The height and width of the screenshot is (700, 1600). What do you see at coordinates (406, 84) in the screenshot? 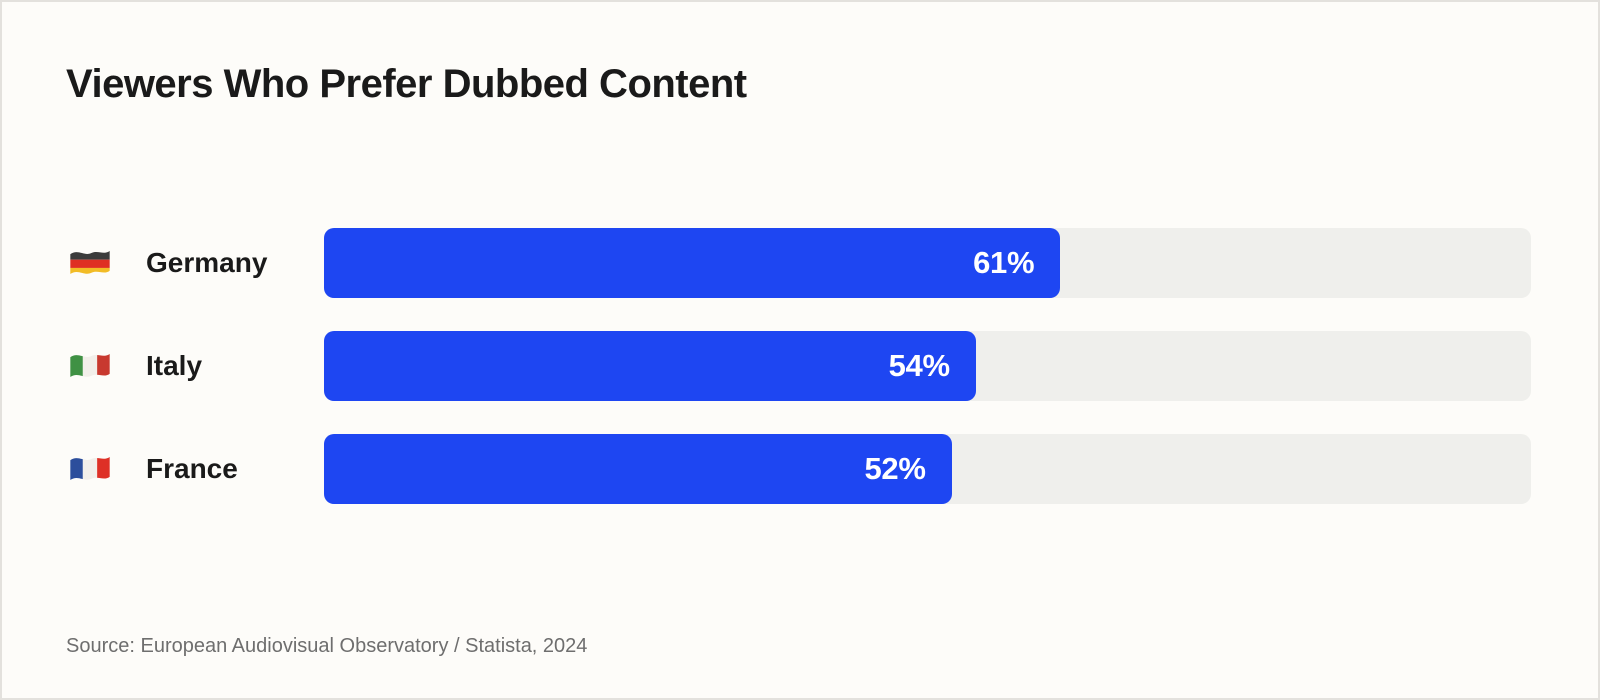
I see `chart-title: Viewers Who Prefer Dubbed Content` at bounding box center [406, 84].